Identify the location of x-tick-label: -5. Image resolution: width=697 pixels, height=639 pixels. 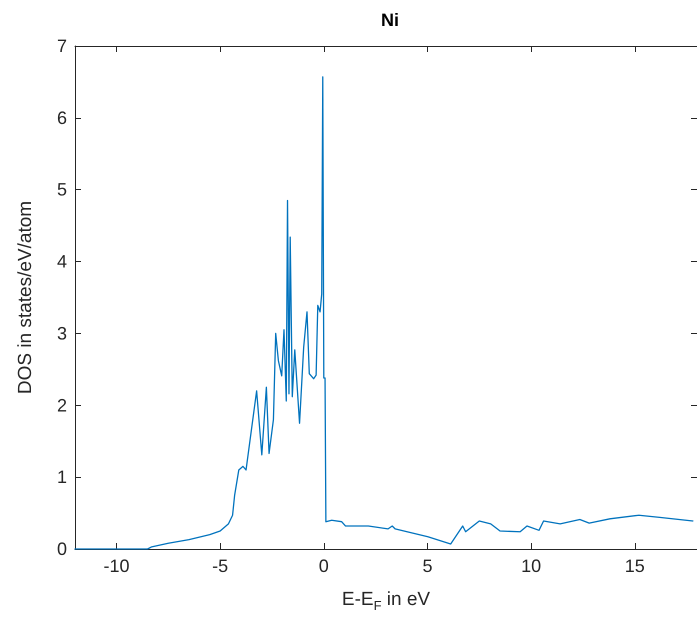
(220, 566).